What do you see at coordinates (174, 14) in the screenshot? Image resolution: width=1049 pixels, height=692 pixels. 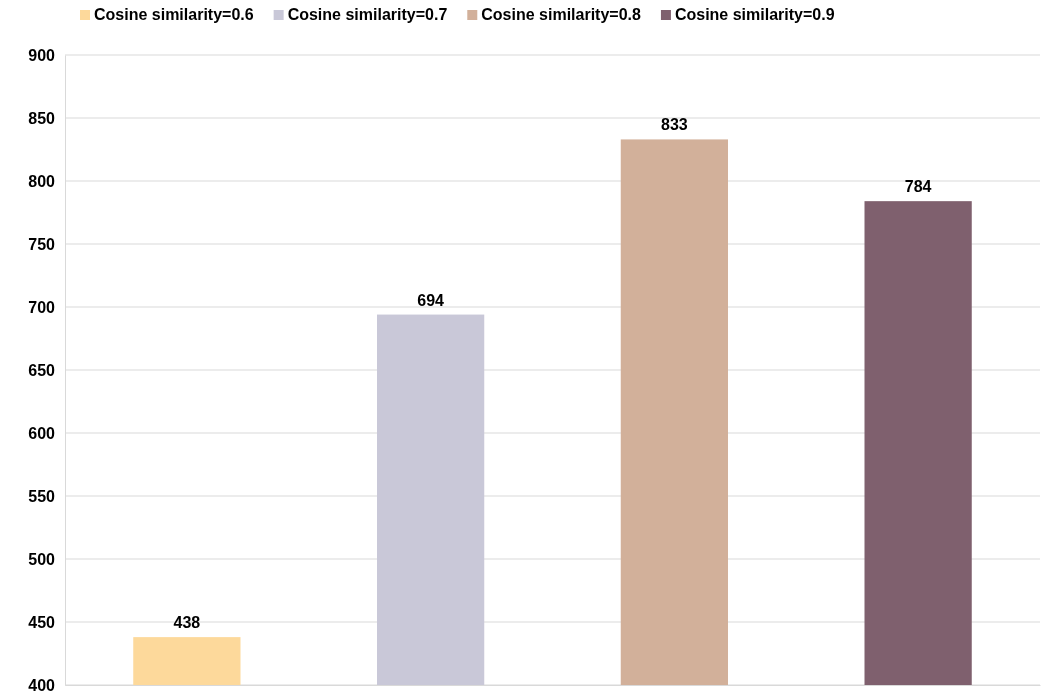 I see `legend-label: Cosine similarity=0.6` at bounding box center [174, 14].